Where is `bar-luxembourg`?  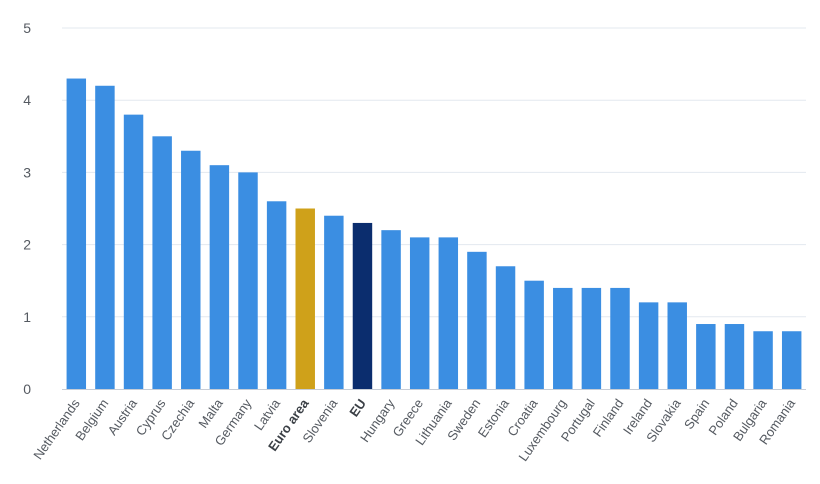 bar-luxembourg is located at coordinates (563, 338).